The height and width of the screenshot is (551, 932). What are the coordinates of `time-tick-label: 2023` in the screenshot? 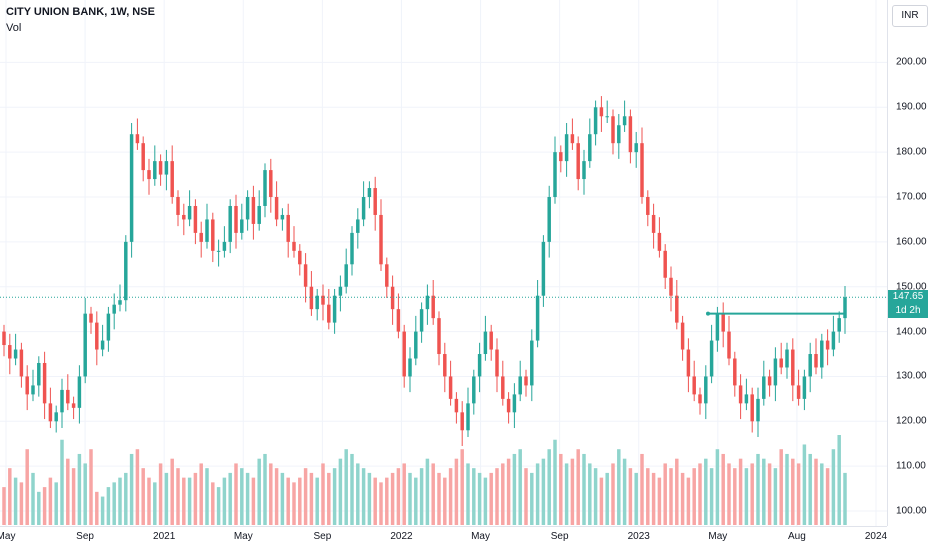 It's located at (638, 536).